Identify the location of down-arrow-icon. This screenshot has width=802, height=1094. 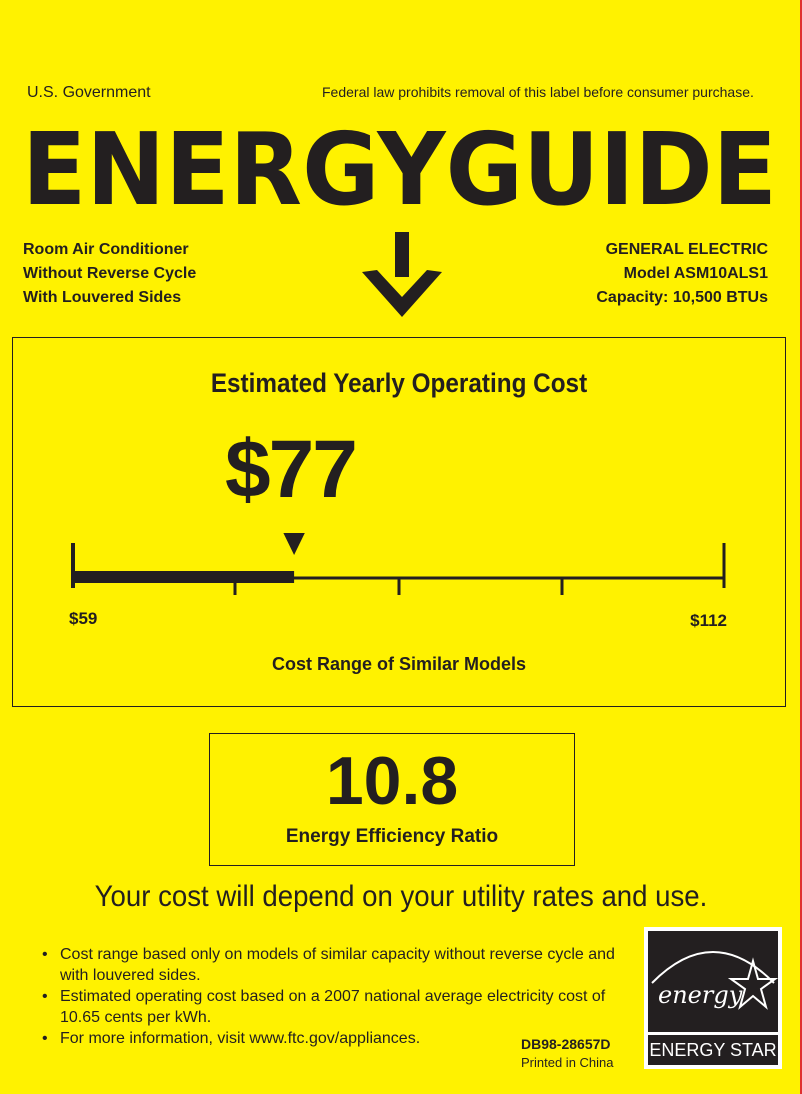
(402, 293).